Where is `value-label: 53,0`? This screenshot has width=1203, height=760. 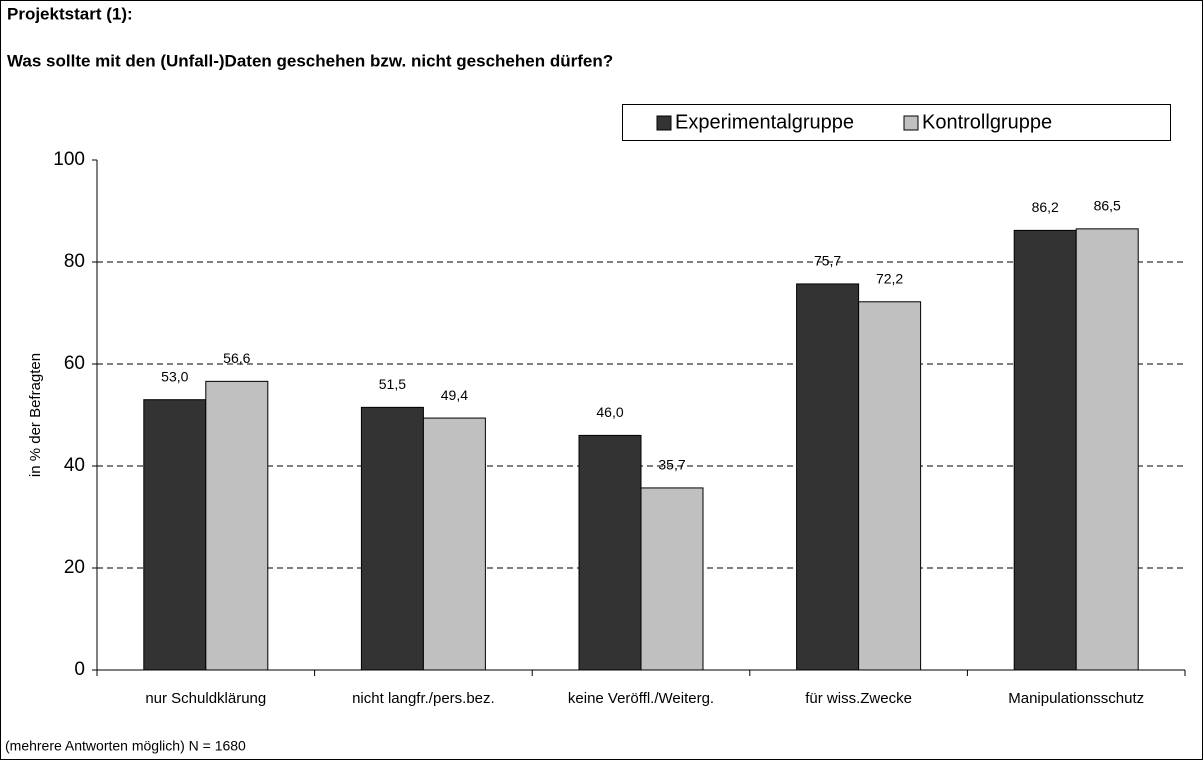 value-label: 53,0 is located at coordinates (174, 376).